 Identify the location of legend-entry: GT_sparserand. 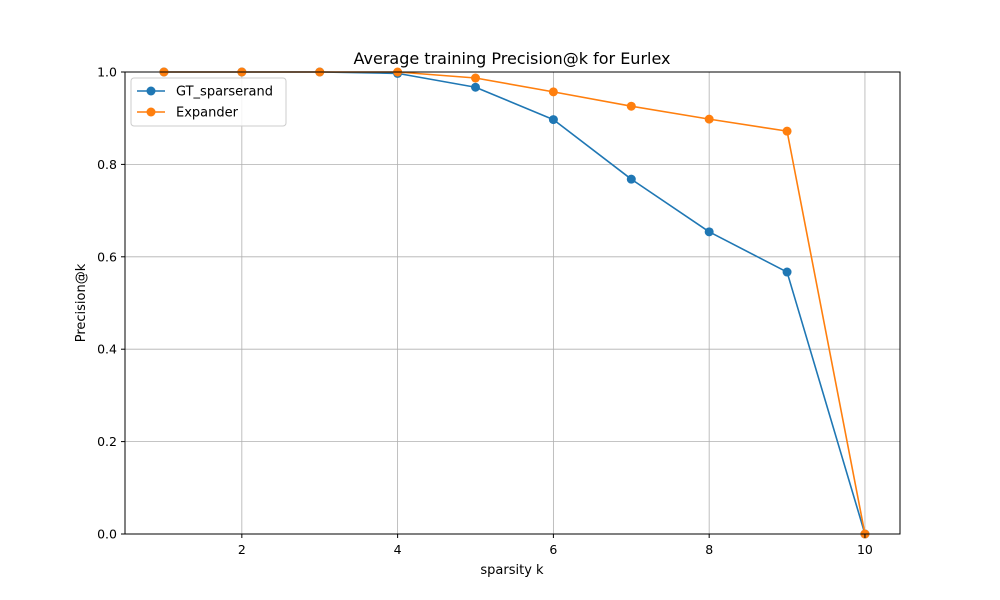
(205, 92).